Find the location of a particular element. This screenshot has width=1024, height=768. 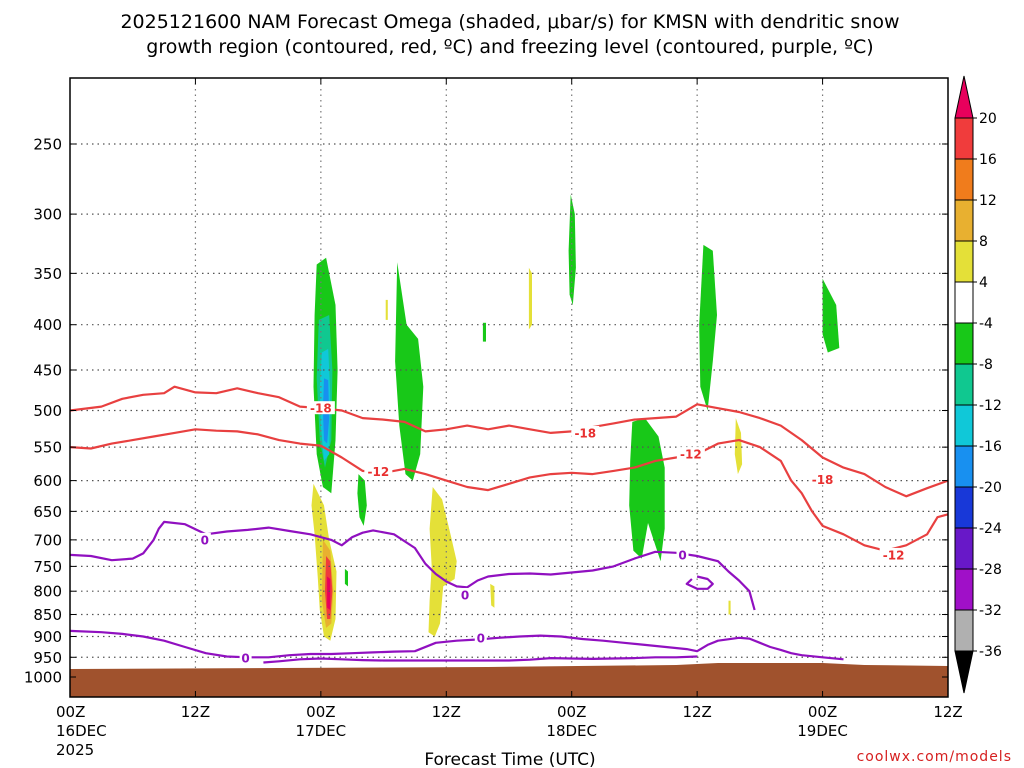

y-tick-label-1000: 1000 is located at coordinates (43, 678).